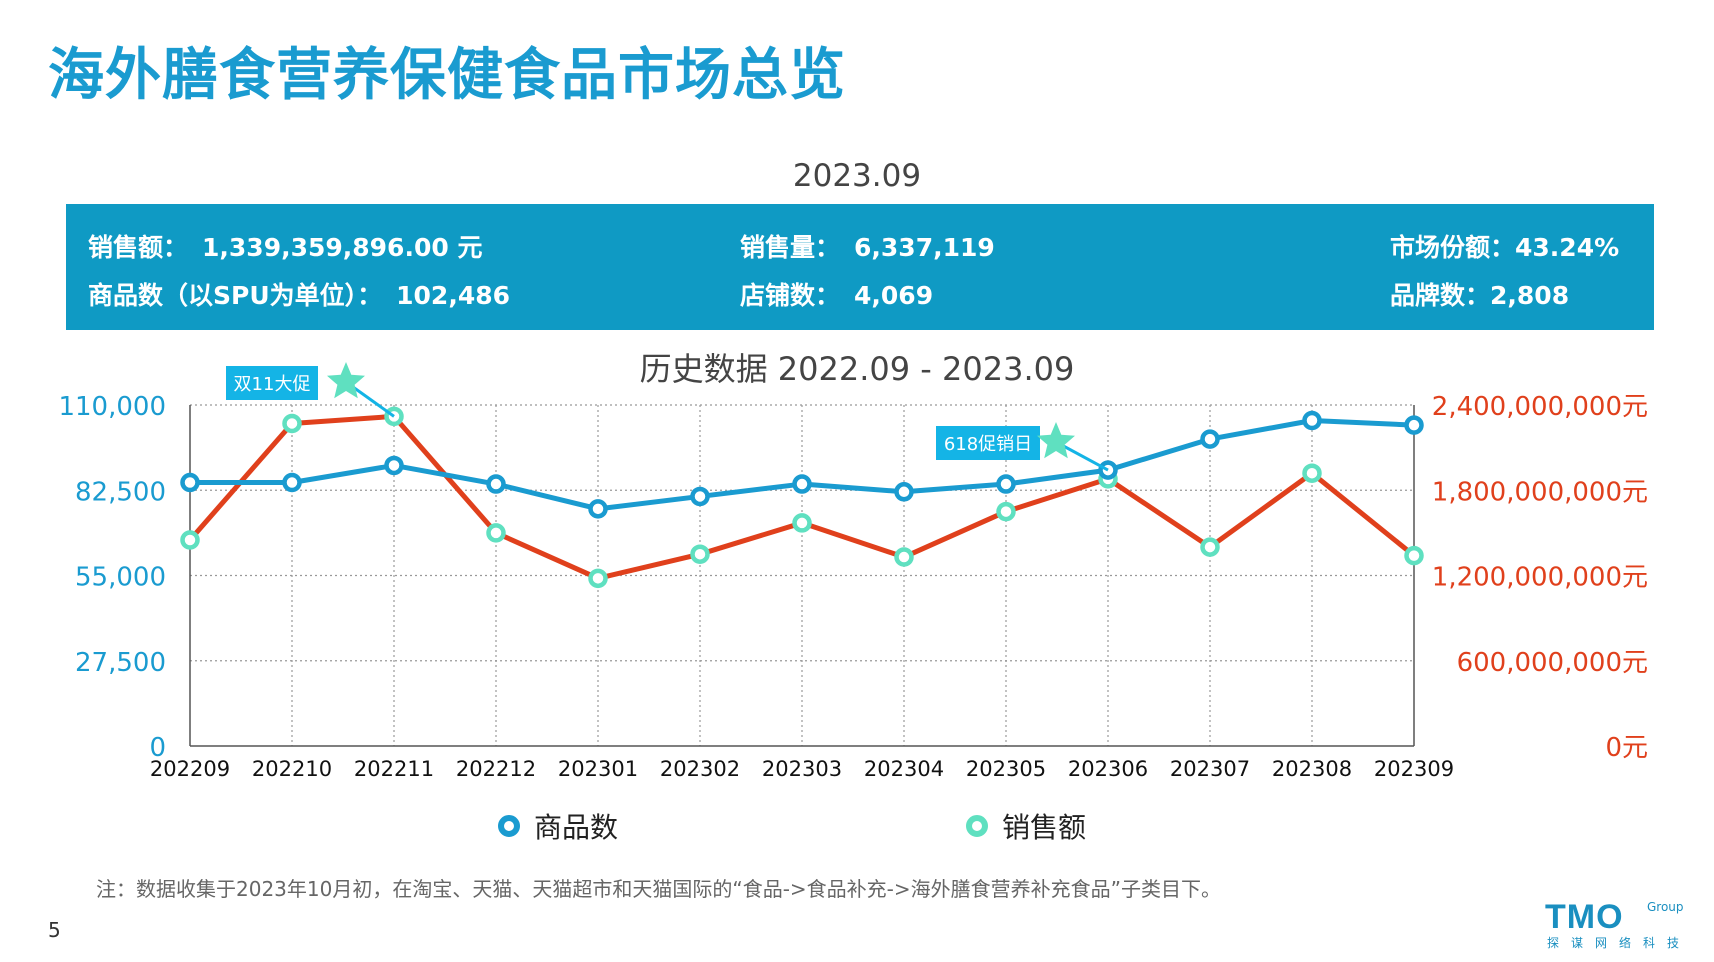 The width and height of the screenshot is (1714, 962). I want to click on x-tick-label: 202302, so click(700, 769).